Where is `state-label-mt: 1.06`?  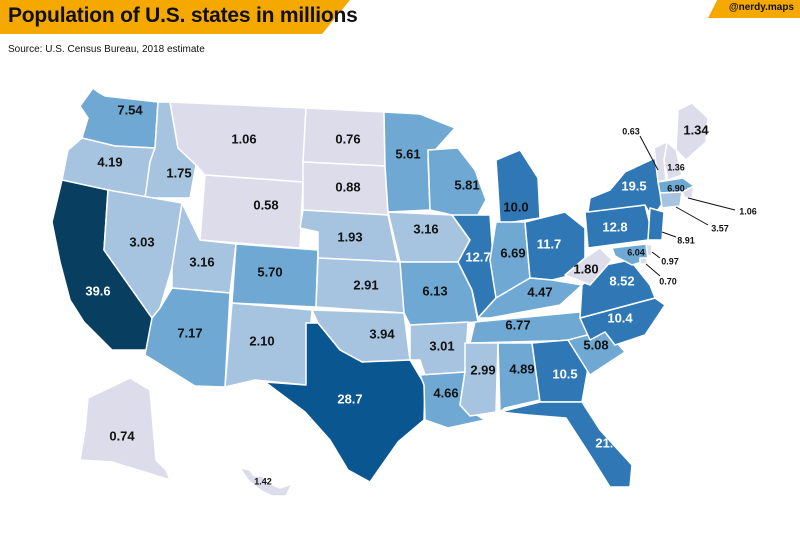
state-label-mt: 1.06 is located at coordinates (243, 138).